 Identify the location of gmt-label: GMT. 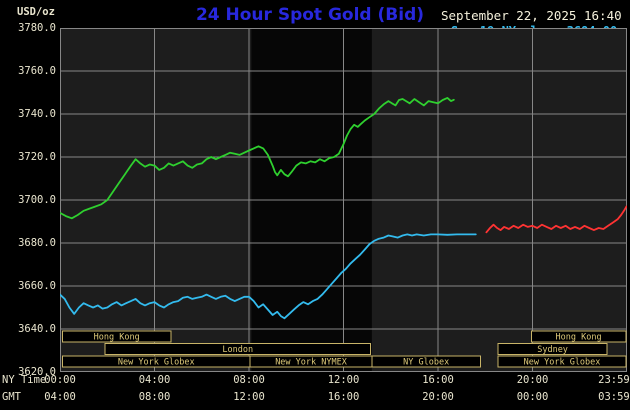
(11, 397).